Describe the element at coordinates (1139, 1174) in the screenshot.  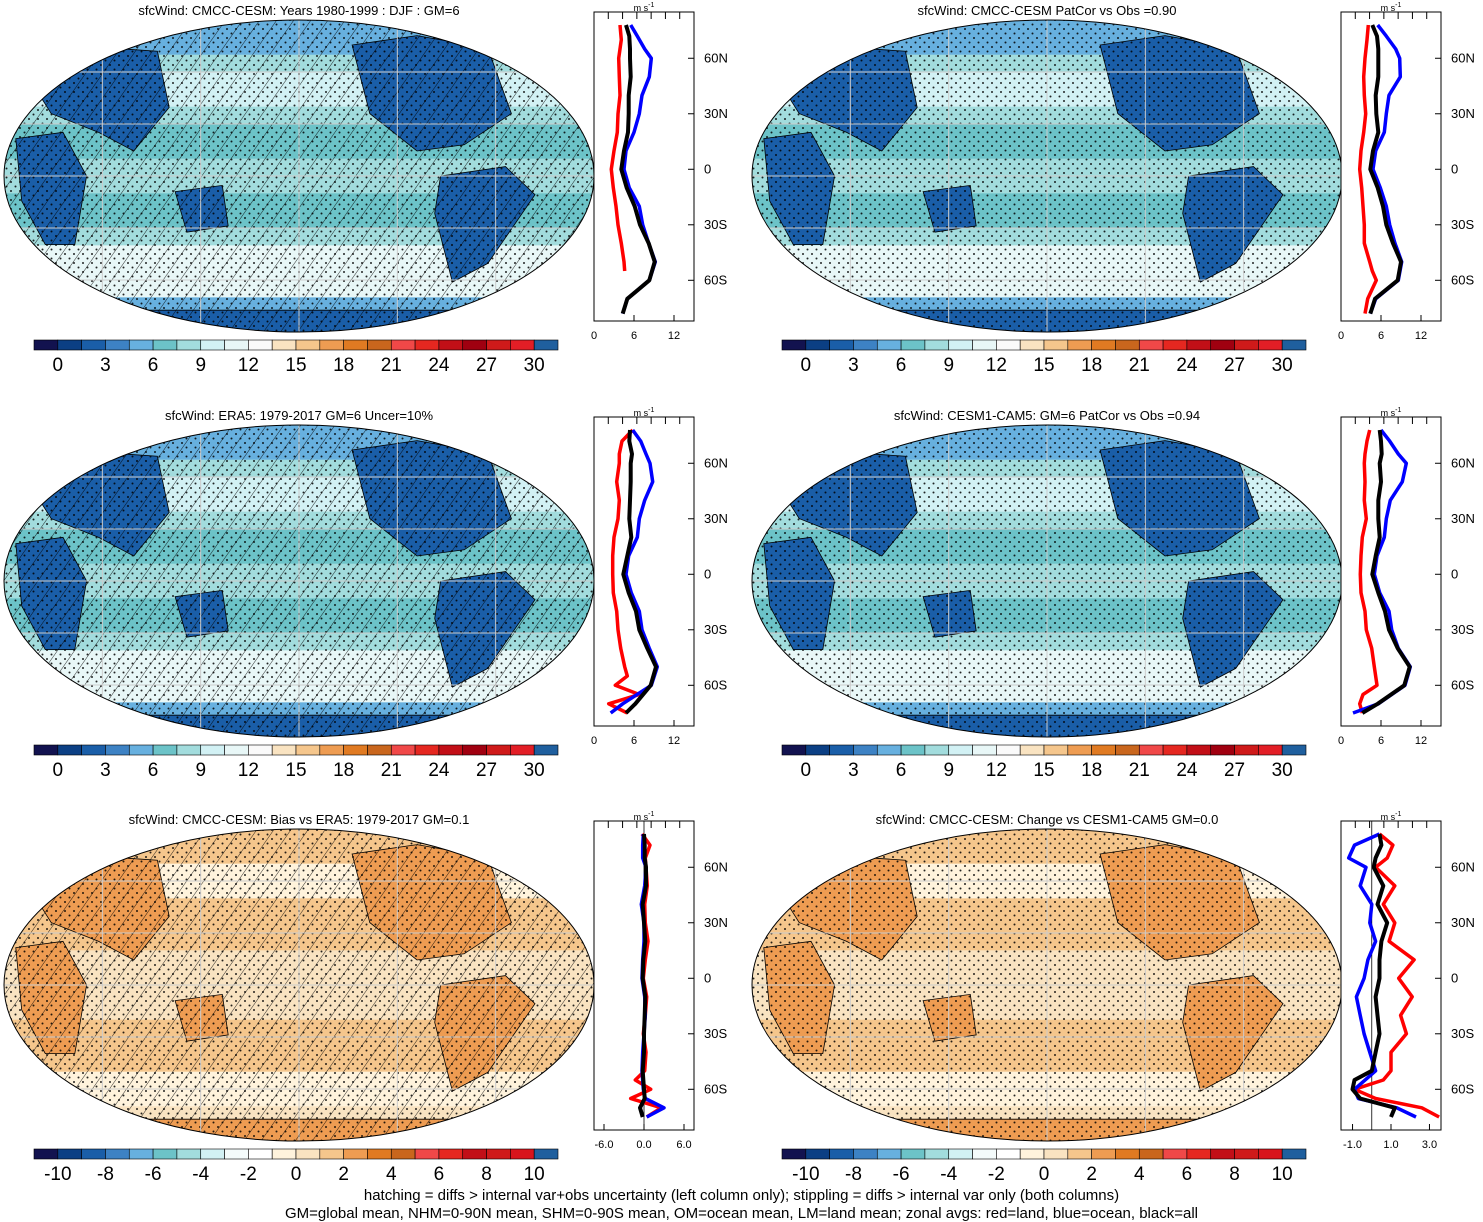
I see `colorbar-tick-label: 4` at that location.